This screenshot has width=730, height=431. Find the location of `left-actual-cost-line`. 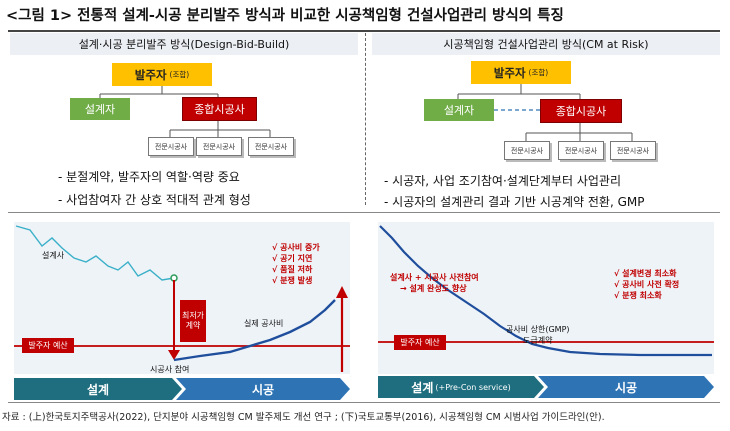

left-actual-cost-line is located at coordinates (254, 330).